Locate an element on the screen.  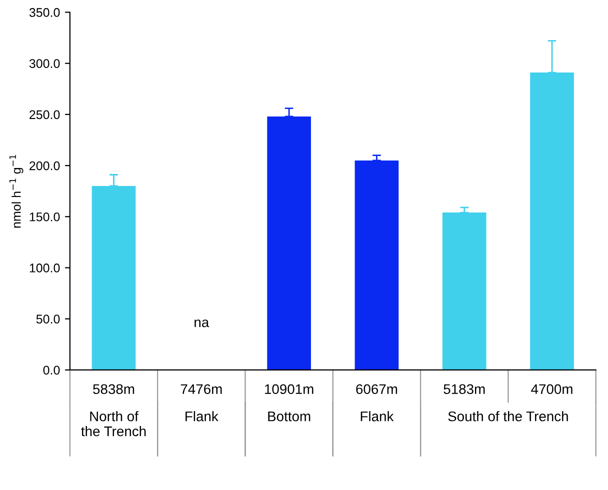
x-tick-label: 10901m is located at coordinates (289, 389).